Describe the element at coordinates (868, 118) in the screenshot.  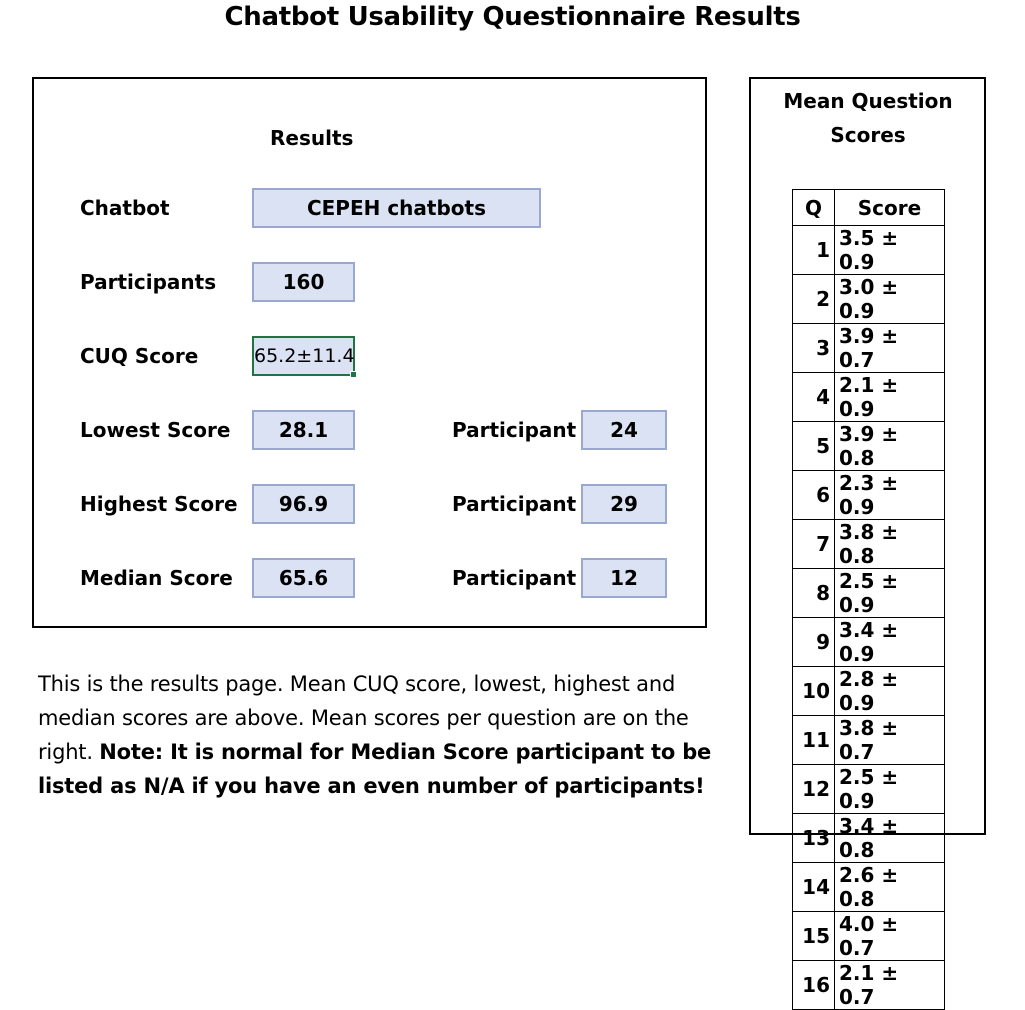
I see `mean-question-title: Mean Question Scores` at that location.